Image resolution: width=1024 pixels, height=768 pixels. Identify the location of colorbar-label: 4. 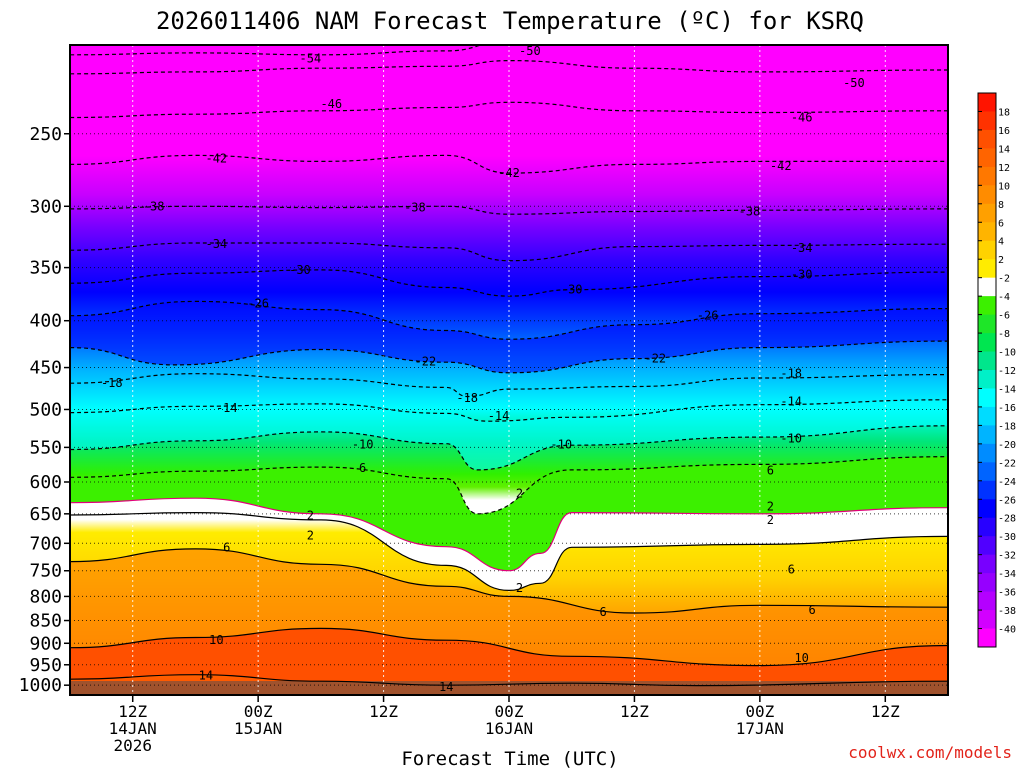
(1001, 242).